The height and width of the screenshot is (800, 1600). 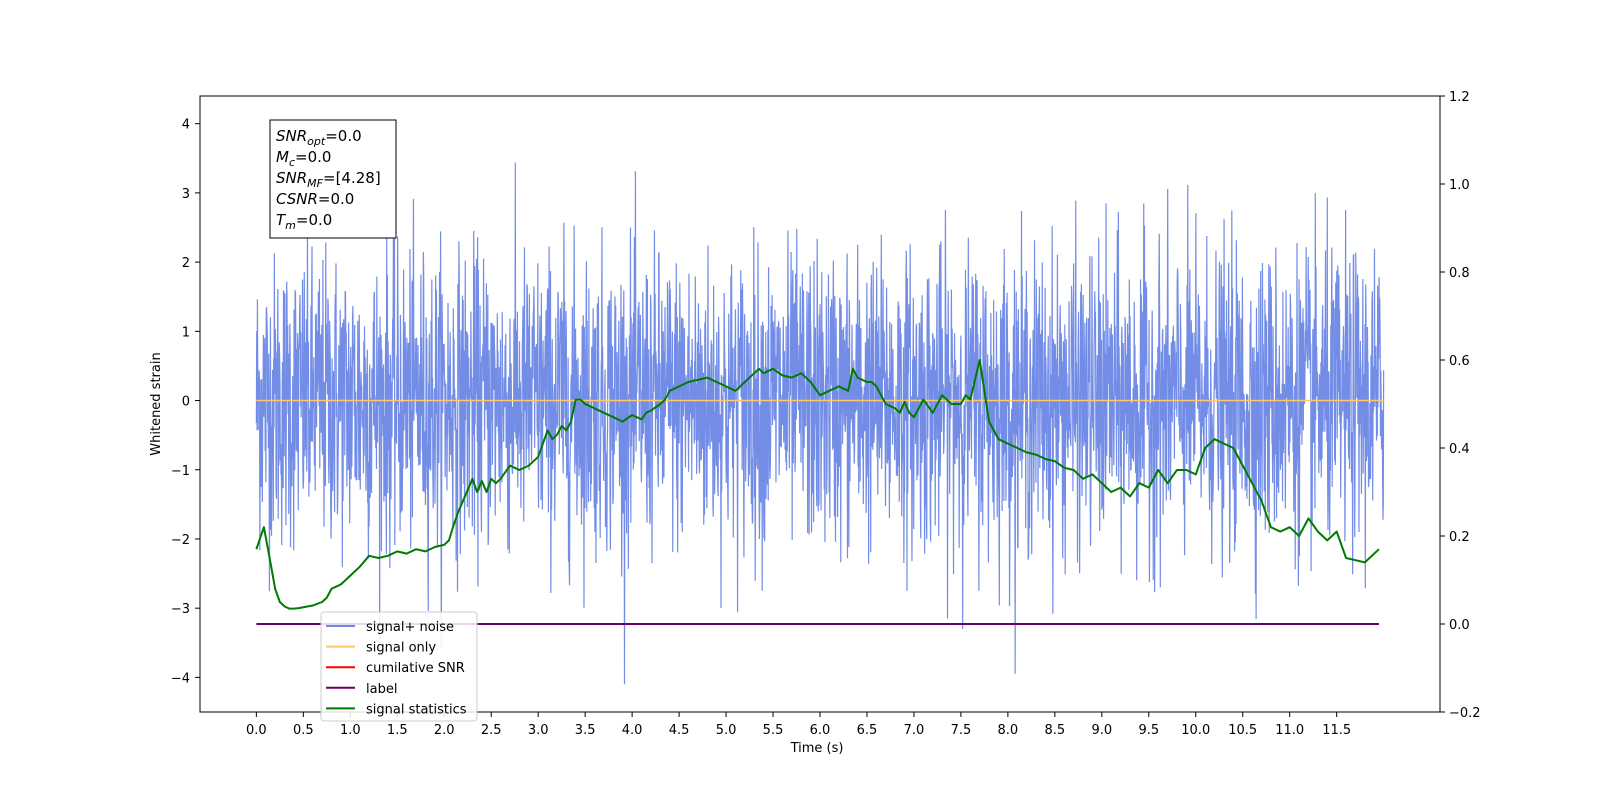 What do you see at coordinates (1459, 449) in the screenshot?
I see `y2-tick-label: 0.4` at bounding box center [1459, 449].